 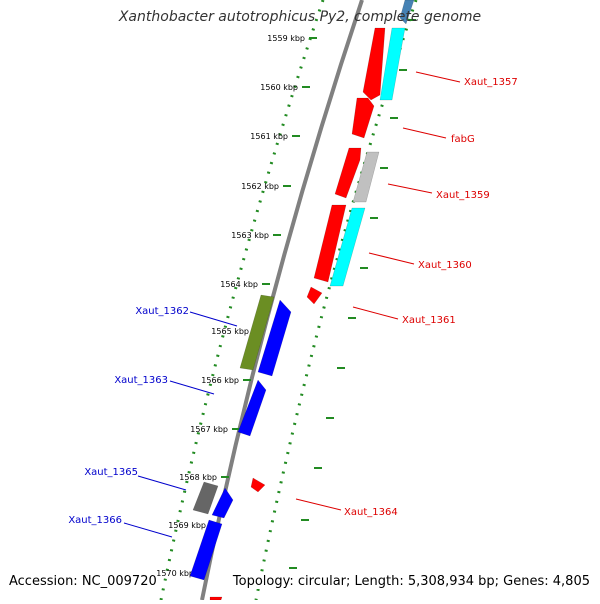 I want to click on scale-tick-label: 1569 kbp, so click(x=187, y=525).